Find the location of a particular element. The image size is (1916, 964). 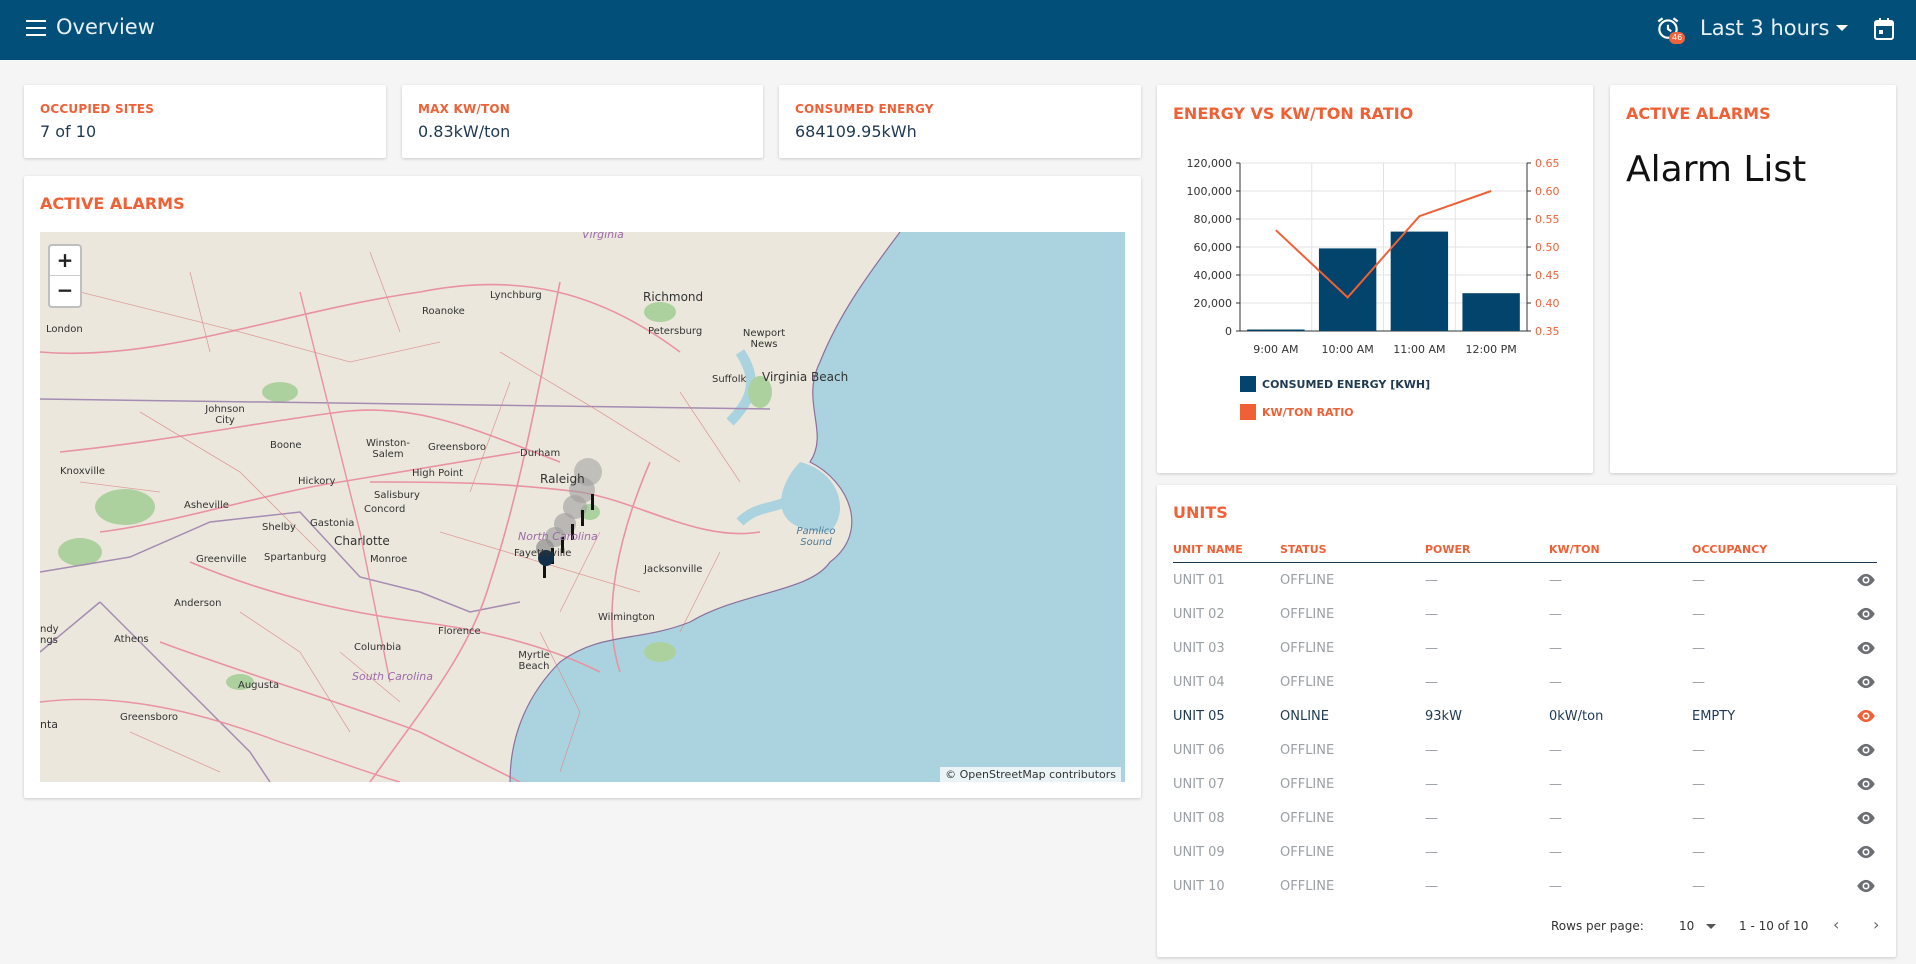

map-label: South Carolina is located at coordinates (392, 676).